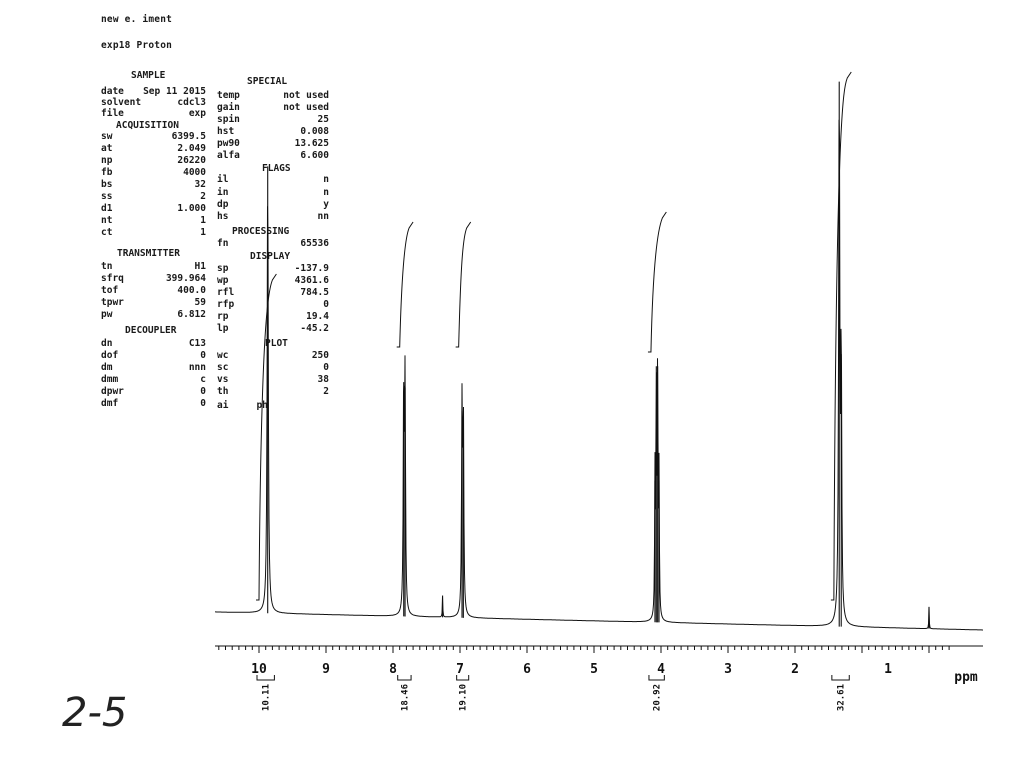 The width and height of the screenshot is (1024, 773). Describe the element at coordinates (311, 268) in the screenshot. I see `param-value: -137.9` at that location.